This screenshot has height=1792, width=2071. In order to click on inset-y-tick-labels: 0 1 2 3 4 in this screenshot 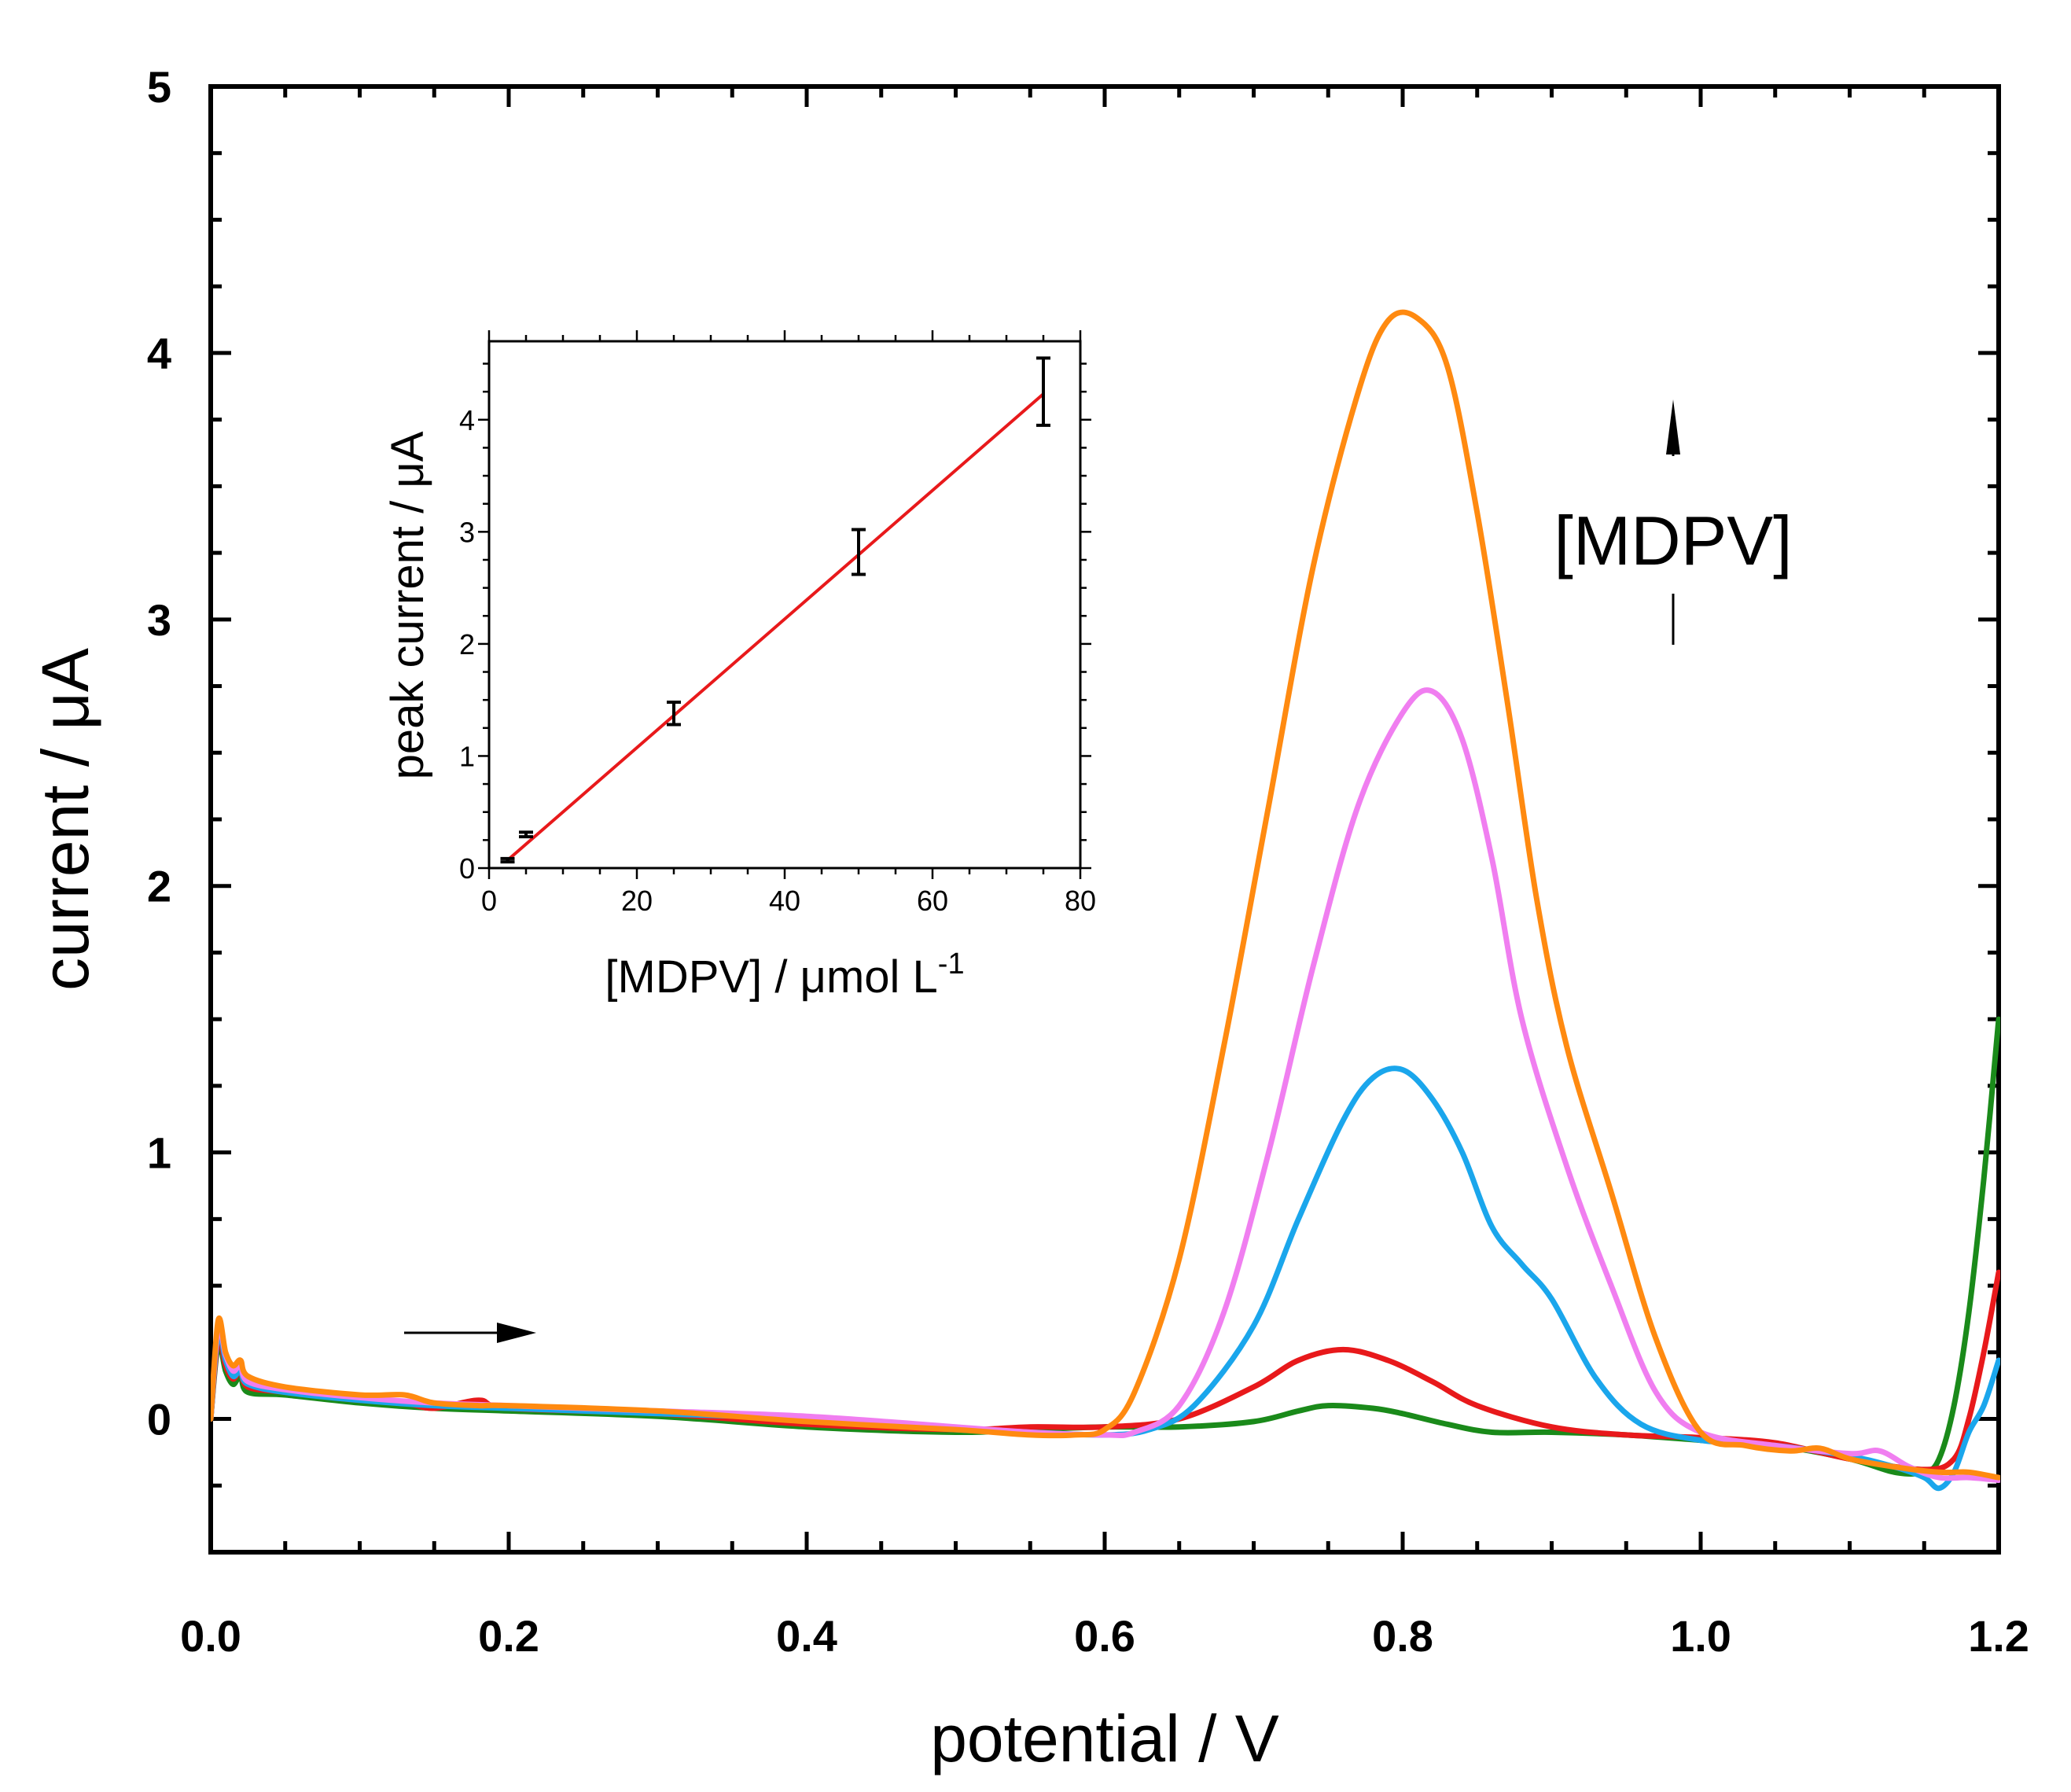, I will do `click(467, 644)`.